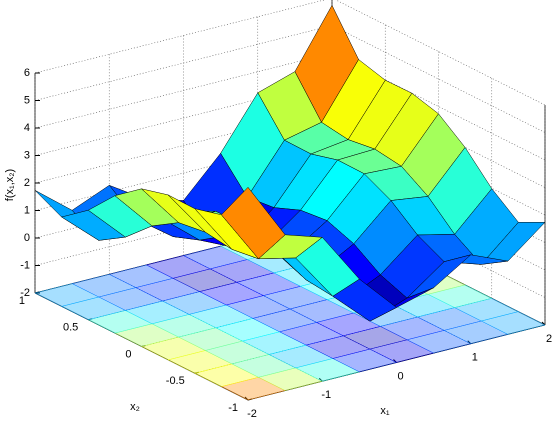 This screenshot has width=554, height=424. What do you see at coordinates (233, 408) in the screenshot?
I see `y-tick-label: -1` at bounding box center [233, 408].